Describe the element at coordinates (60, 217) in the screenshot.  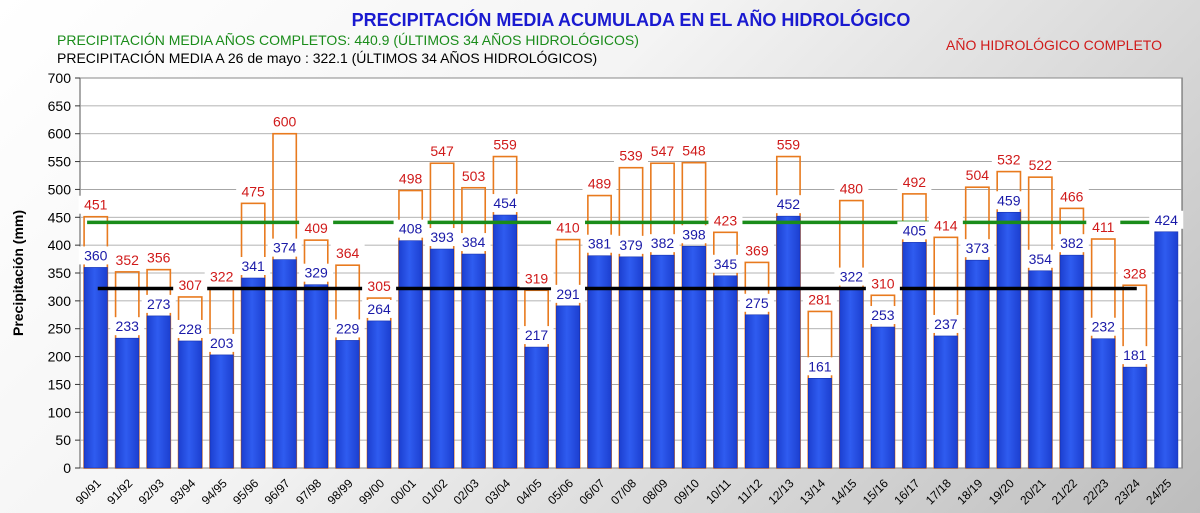
I see `y-tick-label: 450` at that location.